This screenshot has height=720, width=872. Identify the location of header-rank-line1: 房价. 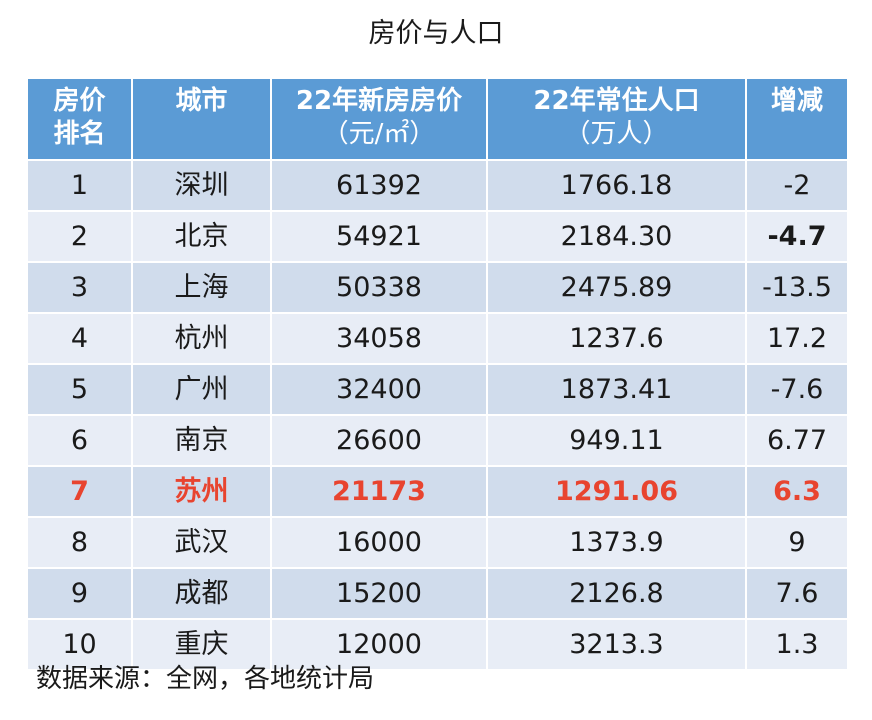
(79, 101).